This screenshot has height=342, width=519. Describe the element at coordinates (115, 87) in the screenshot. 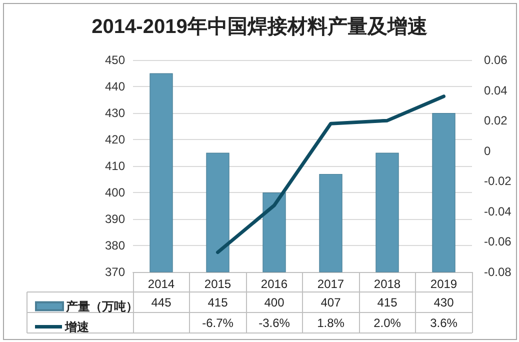

I see `y-tick-label: 440` at that location.